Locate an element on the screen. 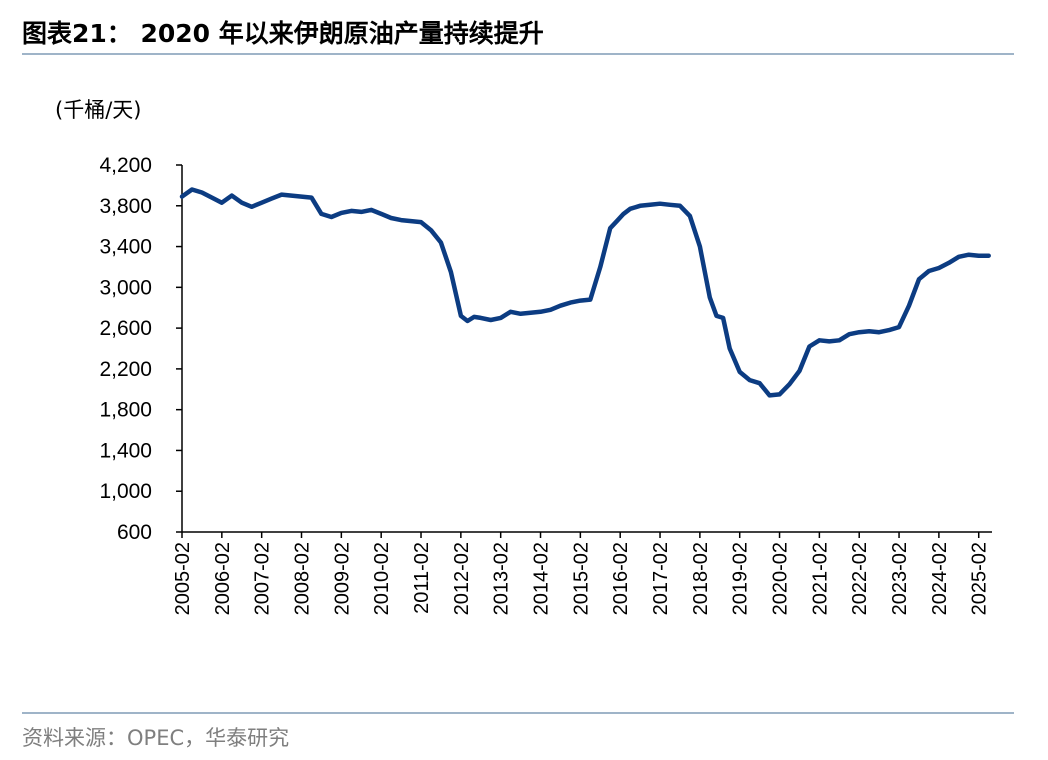 The width and height of the screenshot is (1048, 760). x-tick-label: 2006-02 is located at coordinates (223, 578).